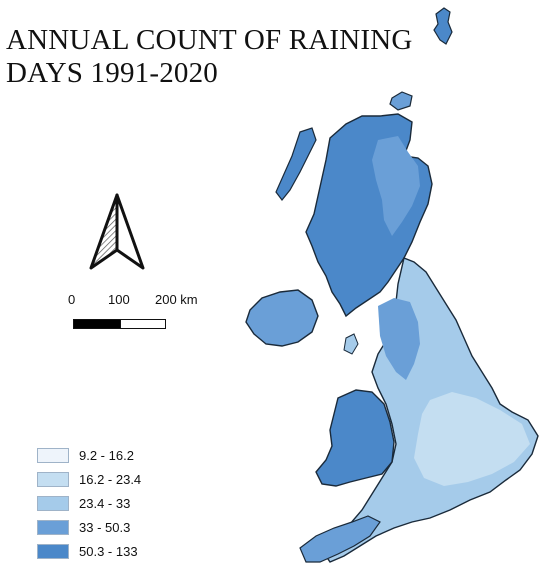 The height and width of the screenshot is (571, 550). I want to click on map-region-wales, so click(355, 438).